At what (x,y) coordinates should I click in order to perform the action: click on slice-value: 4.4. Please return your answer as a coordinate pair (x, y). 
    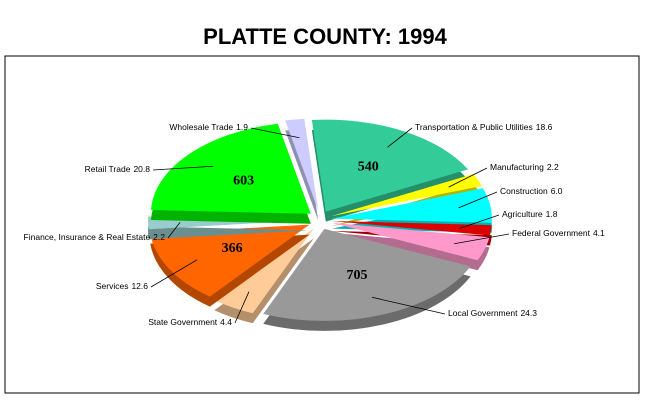
    Looking at the image, I should click on (226, 322).